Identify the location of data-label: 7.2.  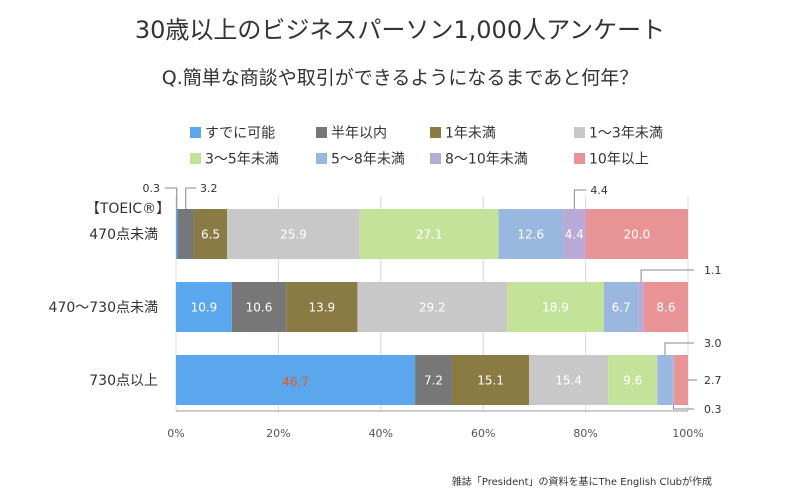
(433, 381).